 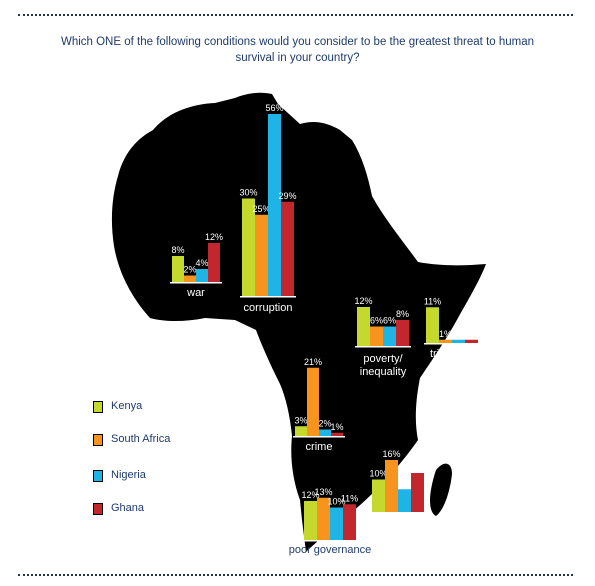 What do you see at coordinates (128, 508) in the screenshot?
I see `legend-label-ghana: Ghana` at bounding box center [128, 508].